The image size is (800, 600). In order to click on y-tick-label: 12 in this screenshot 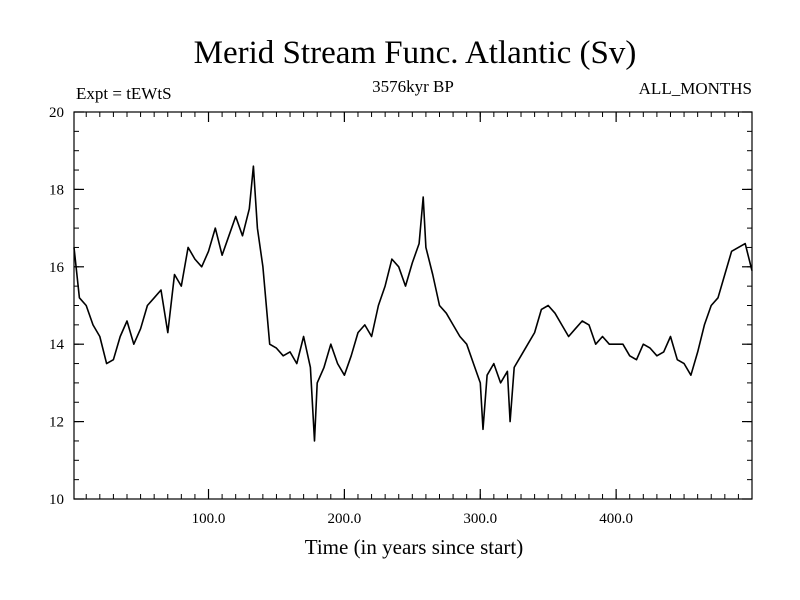, I will do `click(56, 423)`.